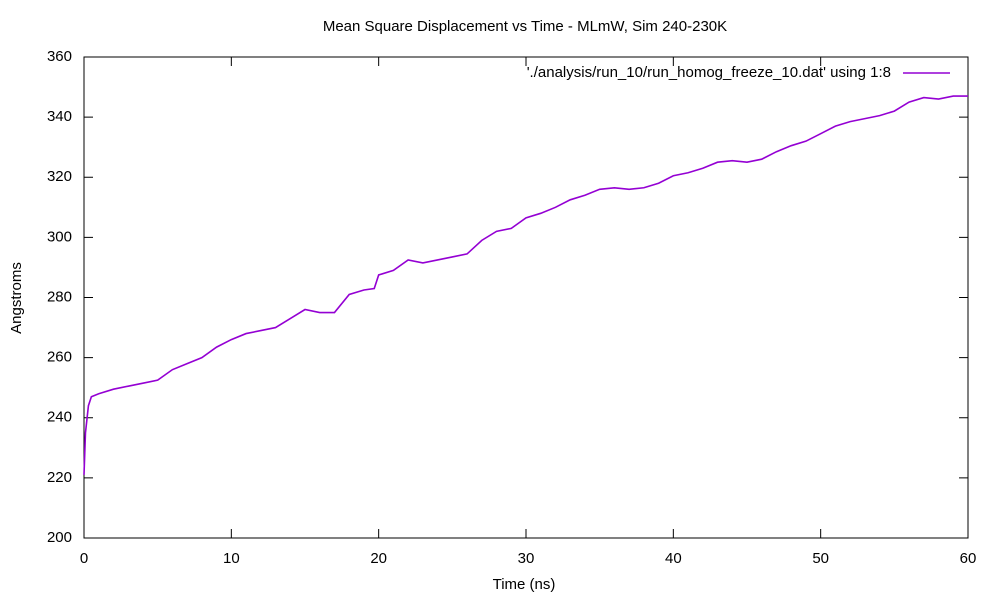 The width and height of the screenshot is (1000, 600). I want to click on y-tick-label: 220, so click(59, 477).